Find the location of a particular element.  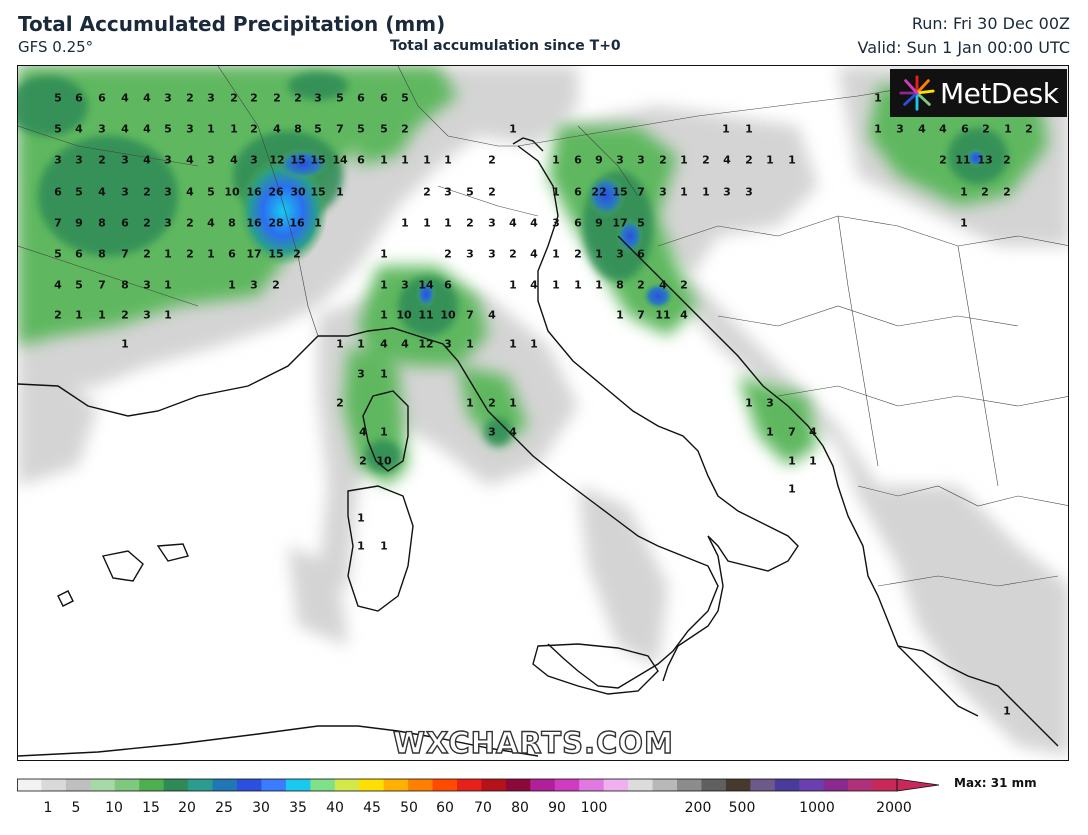

colorbar-outline is located at coordinates (457, 785).